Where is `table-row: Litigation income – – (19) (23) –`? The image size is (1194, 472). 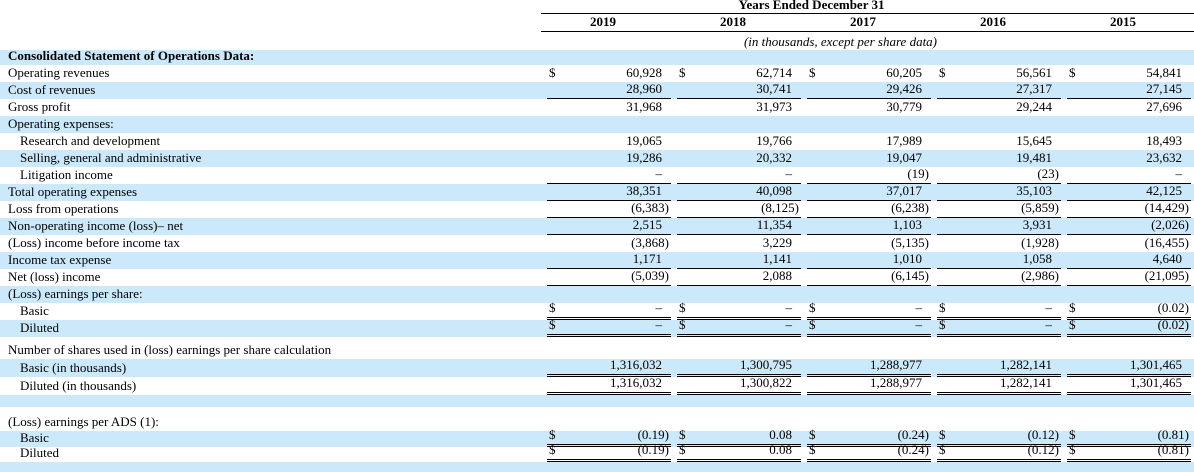 table-row: Litigation income – – (19) (23) – is located at coordinates (597, 175).